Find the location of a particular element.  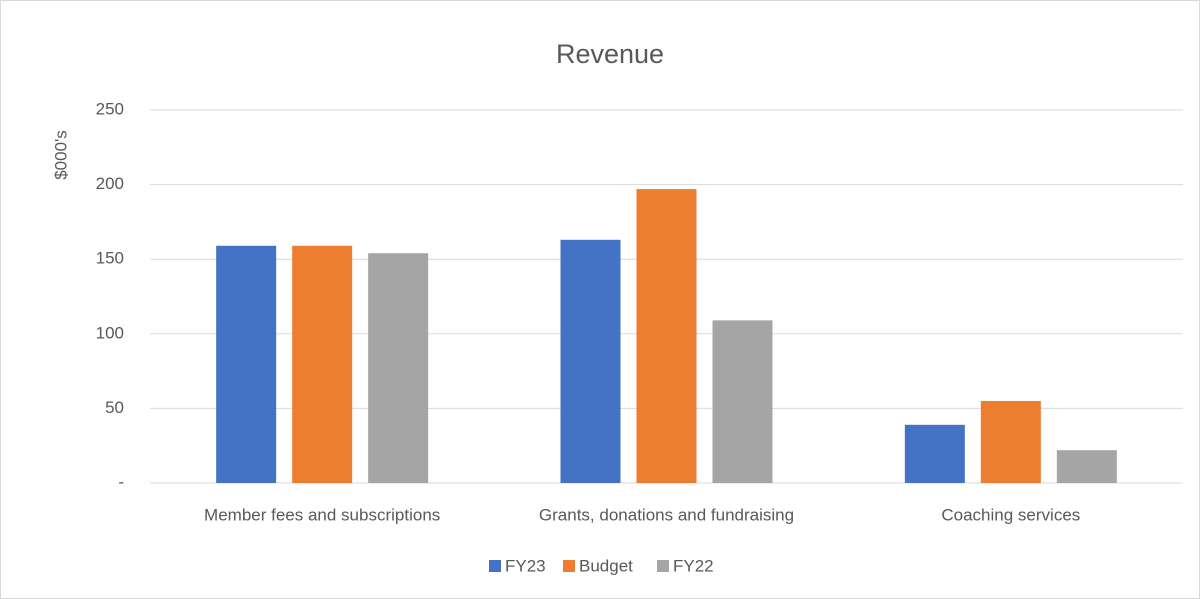

x-tick-label: Member fees and subscriptions is located at coordinates (322, 514).